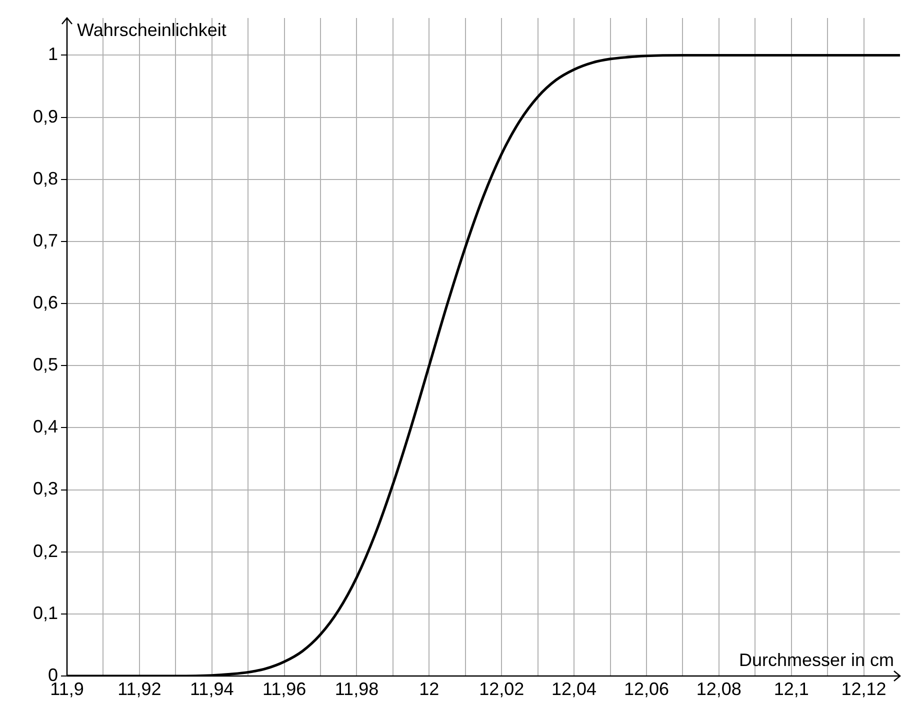 Image resolution: width=903 pixels, height=720 pixels. Describe the element at coordinates (501, 688) in the screenshot. I see `x-tick-label: 12,02` at that location.